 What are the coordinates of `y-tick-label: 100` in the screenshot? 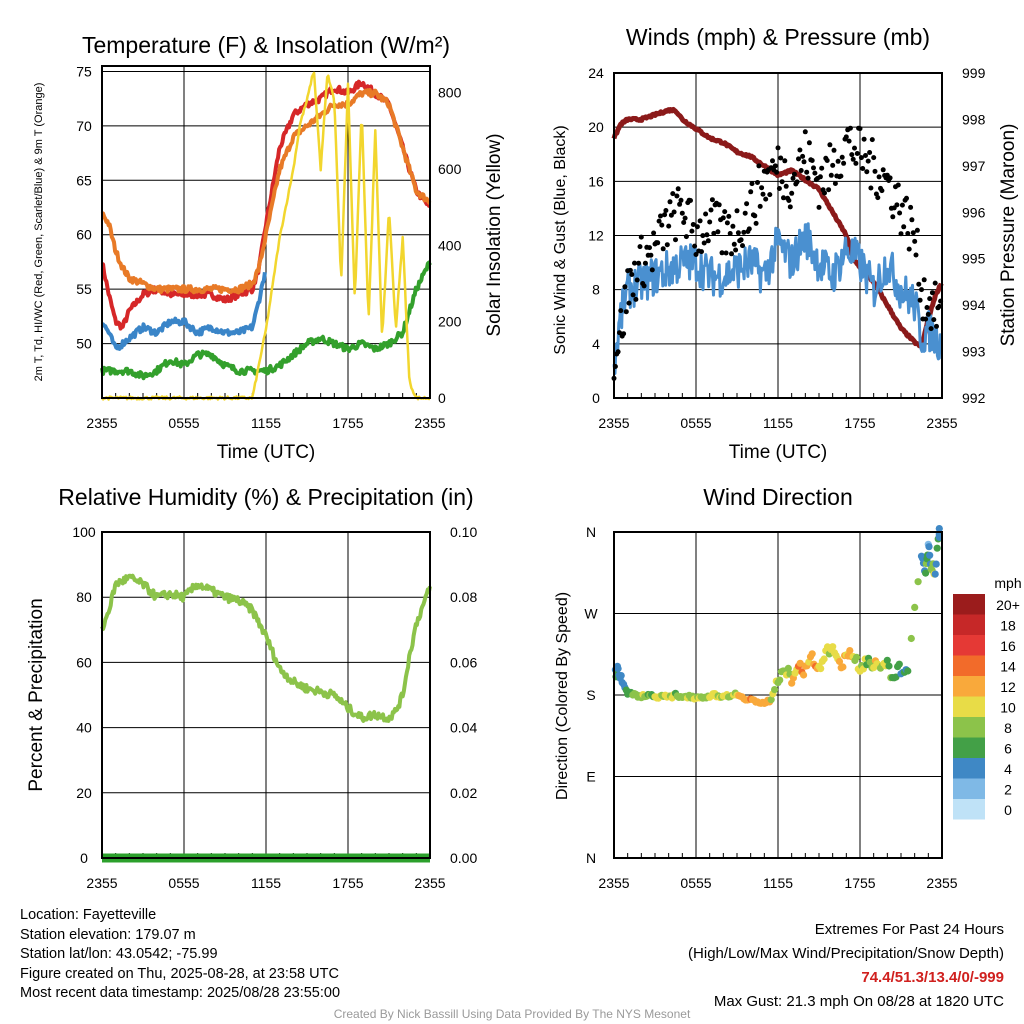 It's located at (84, 532).